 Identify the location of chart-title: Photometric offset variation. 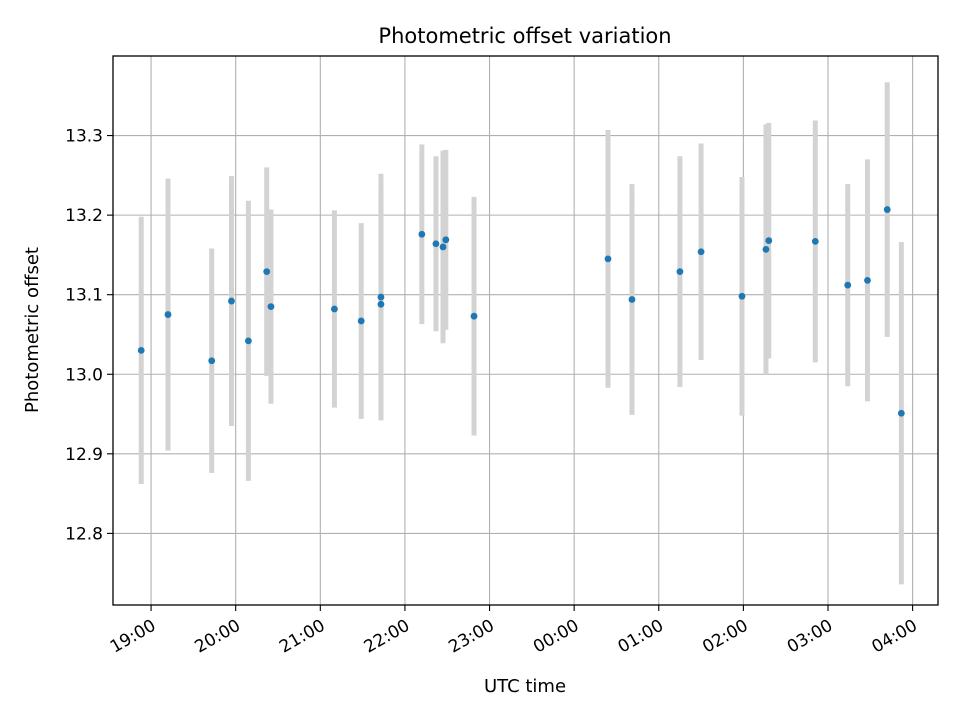
(524, 36).